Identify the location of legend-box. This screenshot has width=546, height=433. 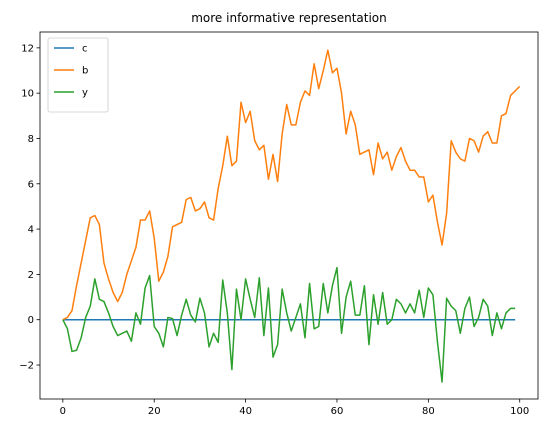
(78, 75).